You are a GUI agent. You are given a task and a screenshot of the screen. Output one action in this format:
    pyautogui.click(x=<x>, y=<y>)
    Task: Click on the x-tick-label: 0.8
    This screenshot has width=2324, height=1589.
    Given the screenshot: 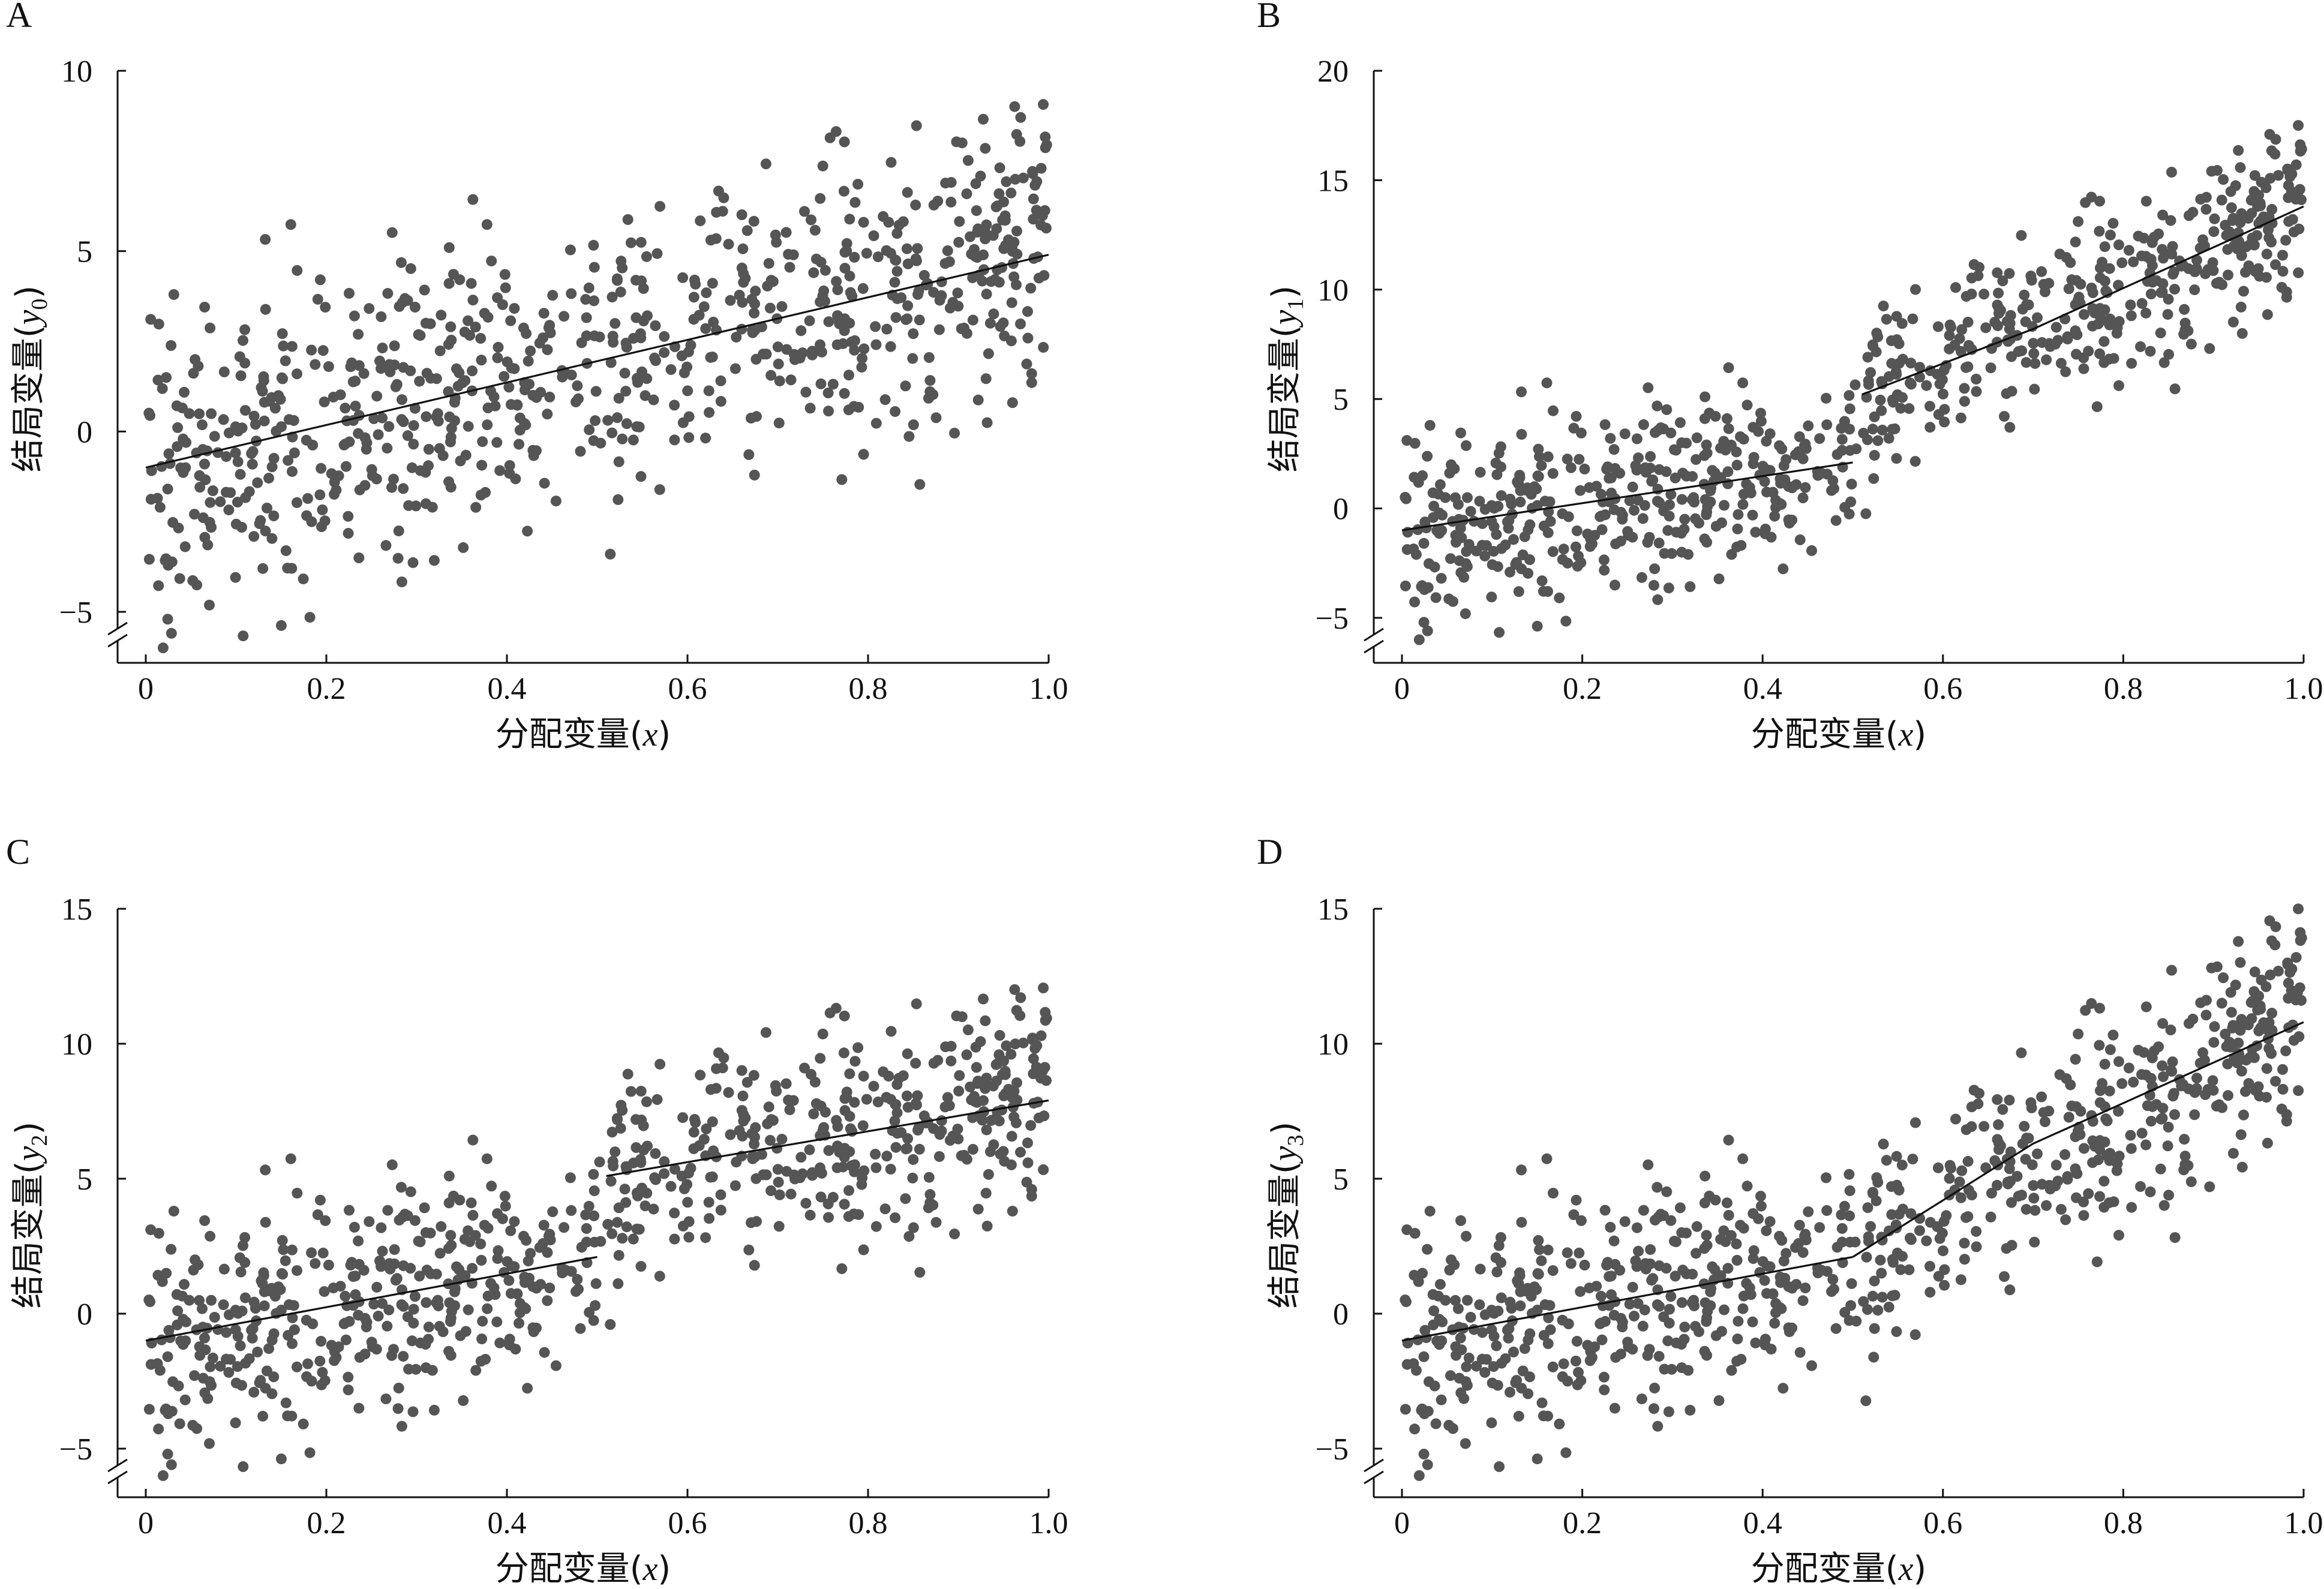 What is the action you would take?
    pyautogui.click(x=2123, y=689)
    